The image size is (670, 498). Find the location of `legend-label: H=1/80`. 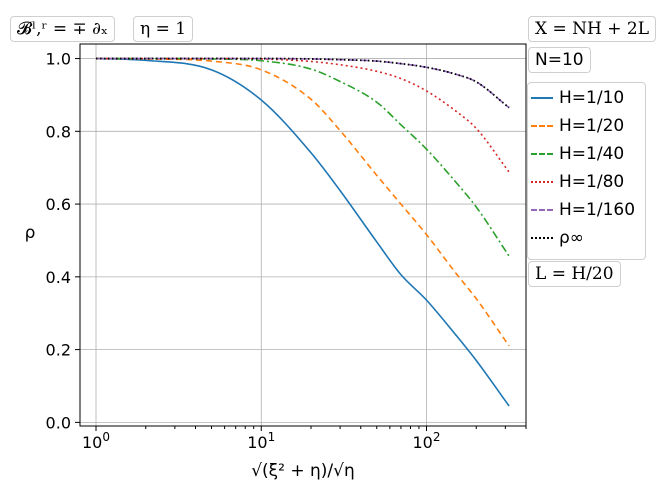

legend-label: H=1/80 is located at coordinates (592, 182).